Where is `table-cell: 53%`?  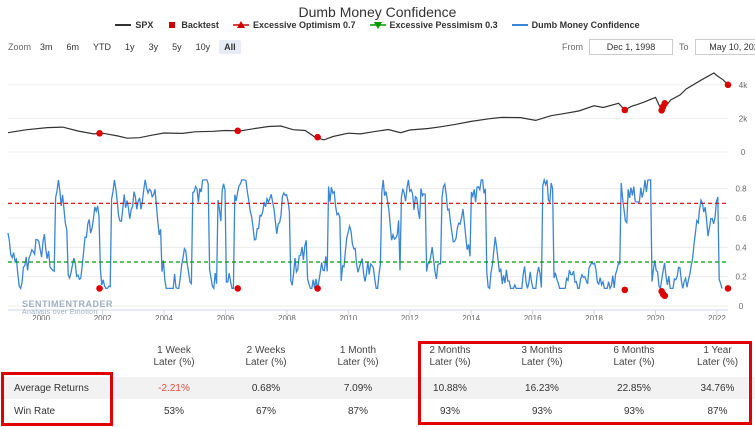
table-cell: 53% is located at coordinates (173, 411).